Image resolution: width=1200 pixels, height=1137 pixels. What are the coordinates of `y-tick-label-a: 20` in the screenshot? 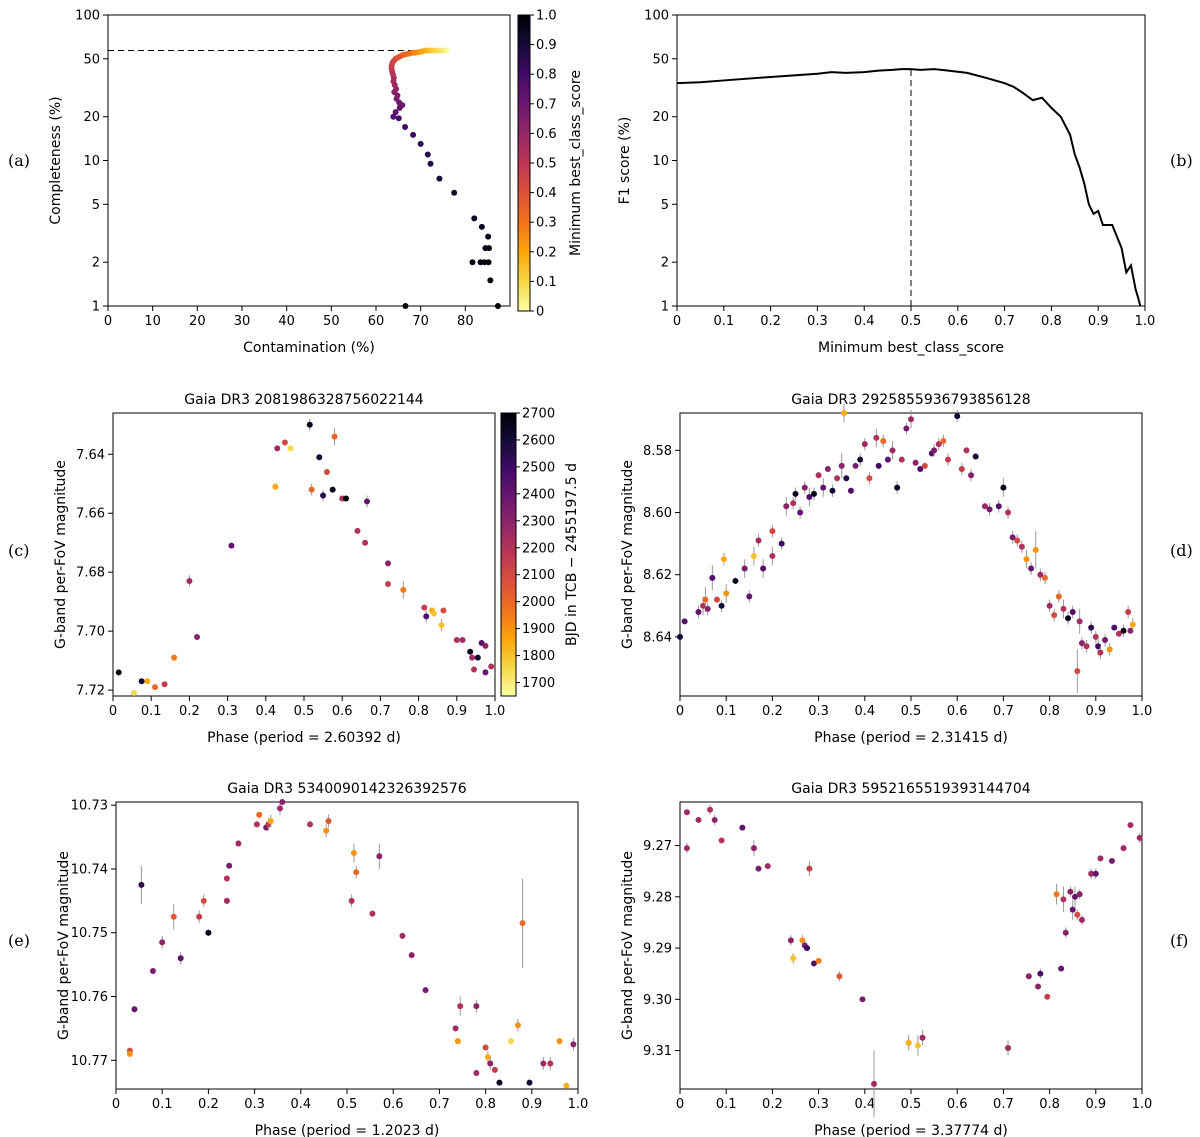 It's located at (91, 117).